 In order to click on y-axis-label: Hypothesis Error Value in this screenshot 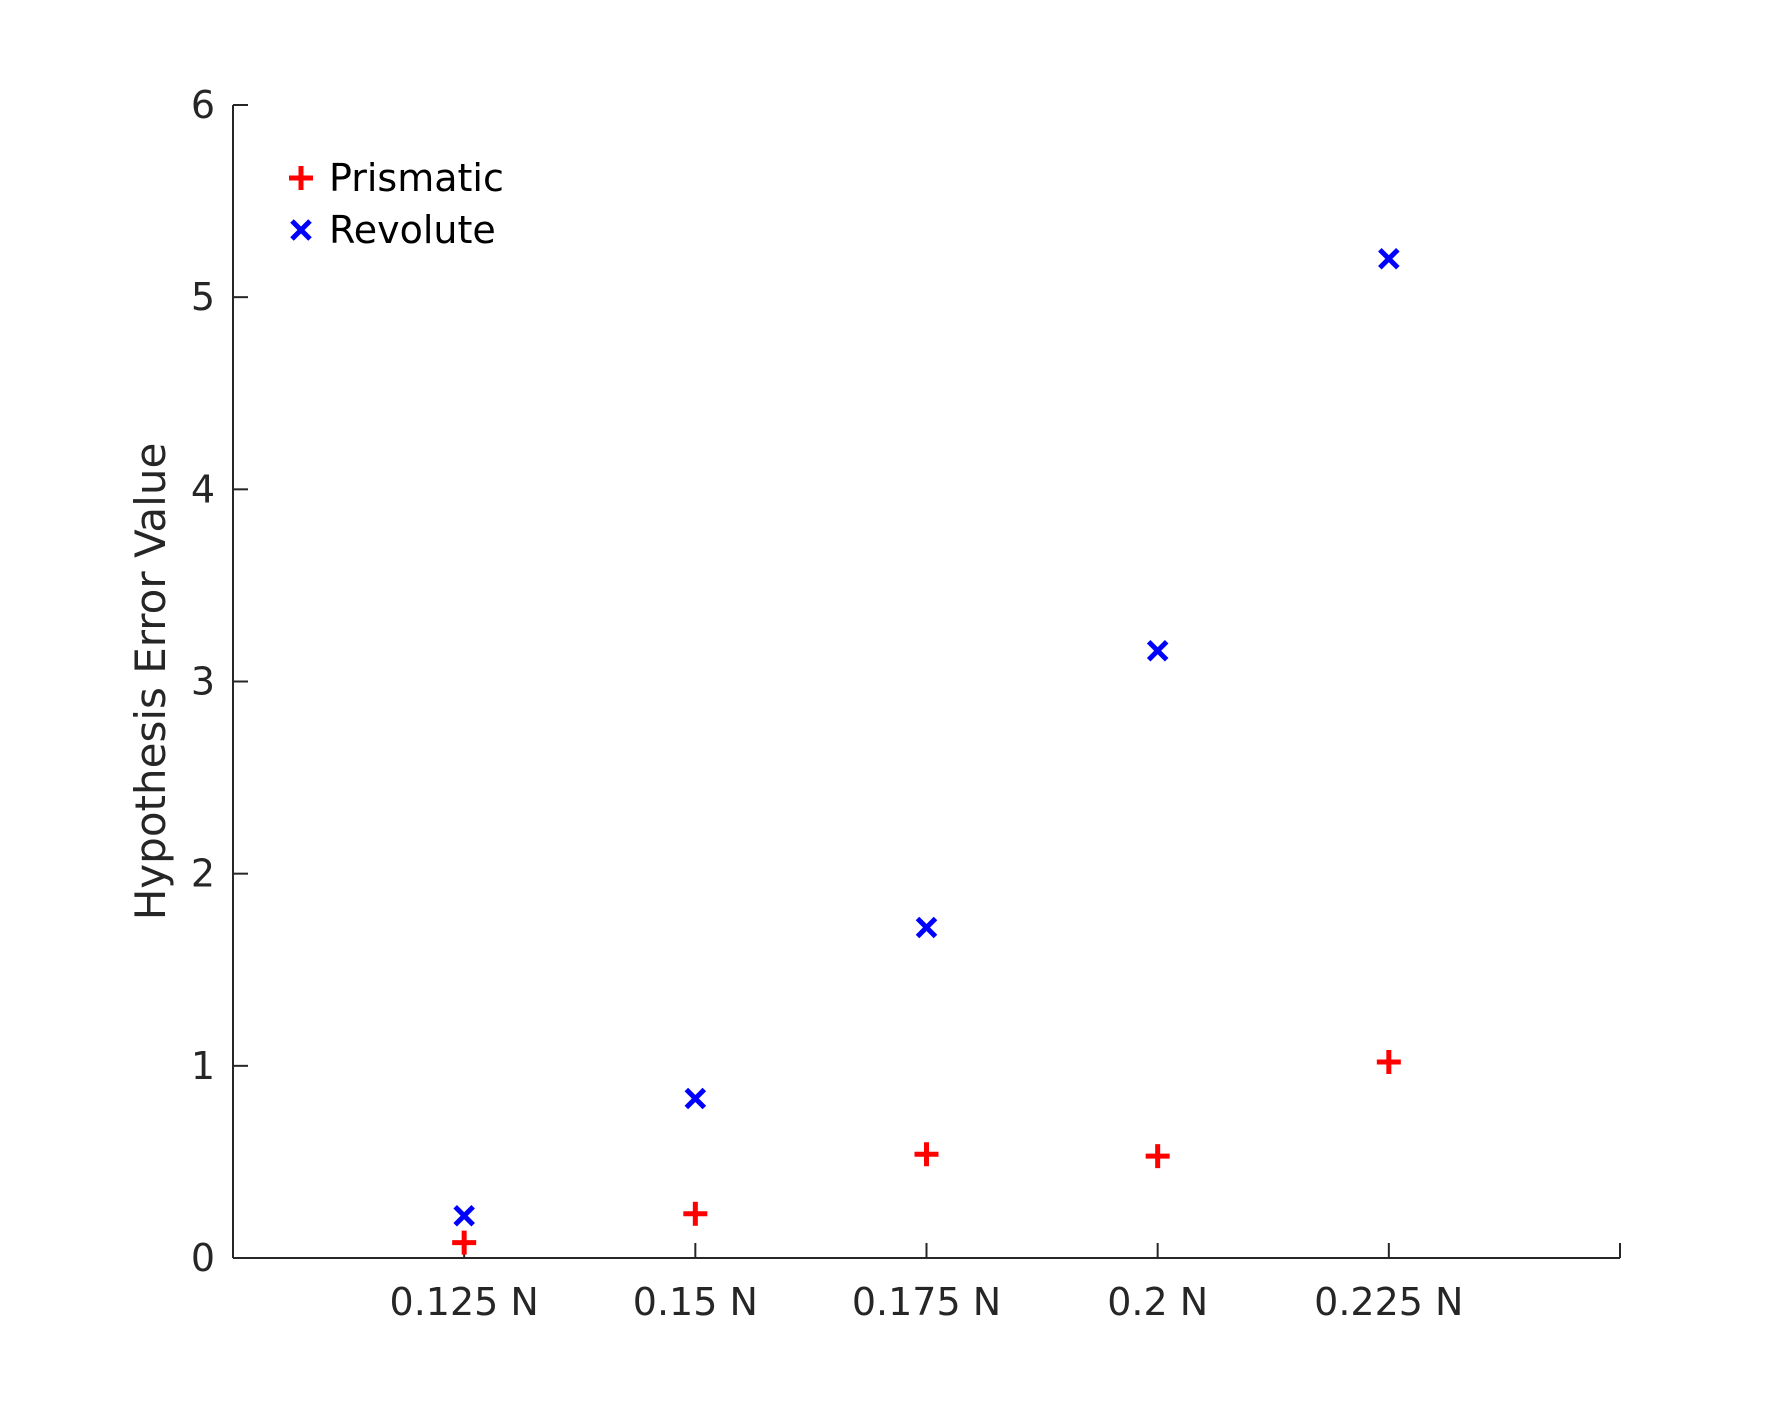, I will do `click(150, 682)`.